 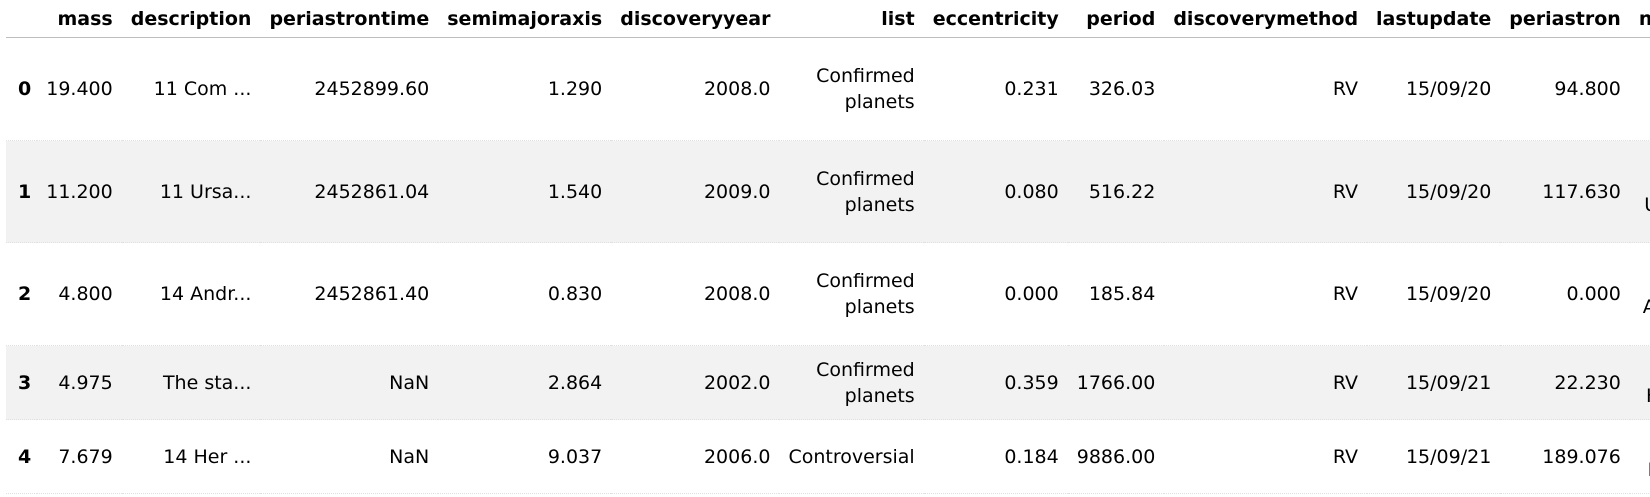 What do you see at coordinates (25, 456) in the screenshot?
I see `row-index: 4` at bounding box center [25, 456].